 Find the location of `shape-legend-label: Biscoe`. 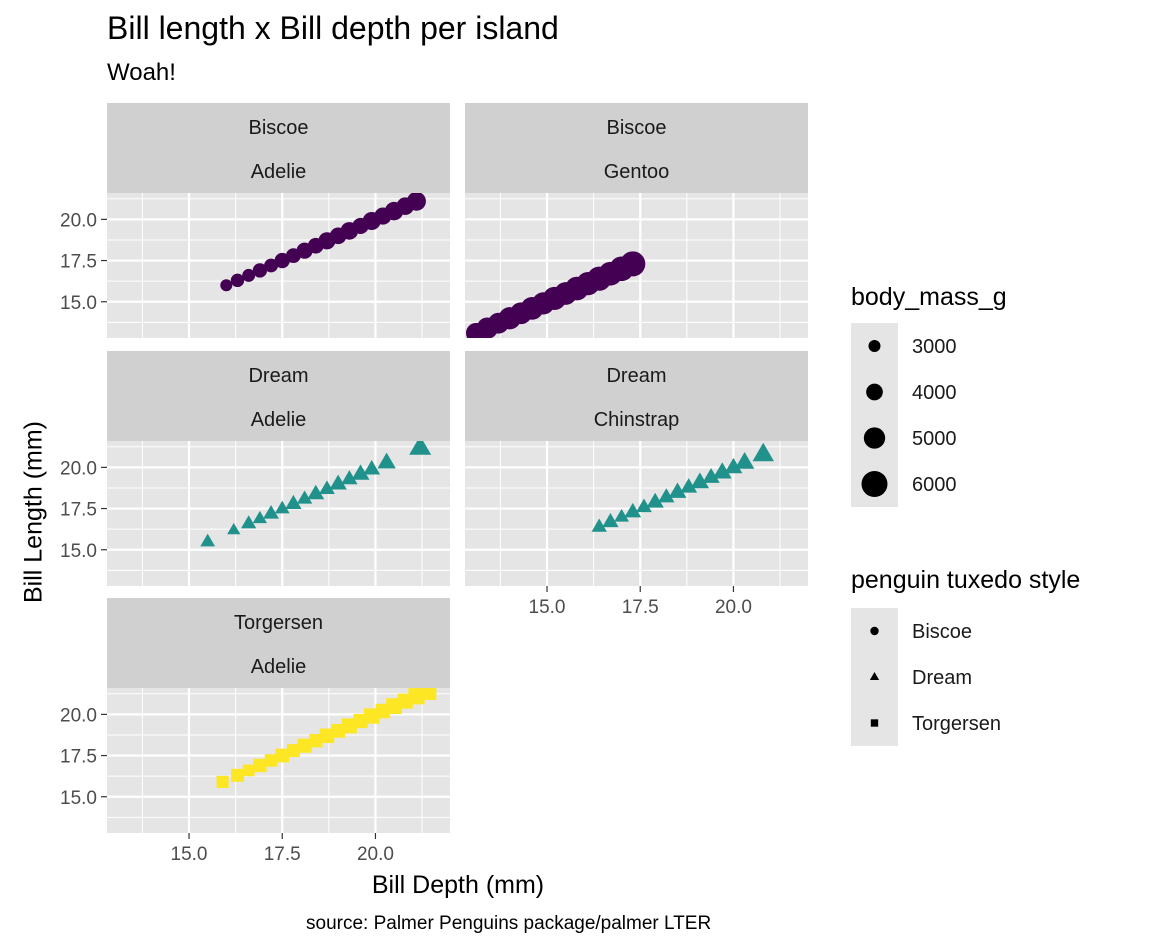

shape-legend-label: Biscoe is located at coordinates (942, 632).